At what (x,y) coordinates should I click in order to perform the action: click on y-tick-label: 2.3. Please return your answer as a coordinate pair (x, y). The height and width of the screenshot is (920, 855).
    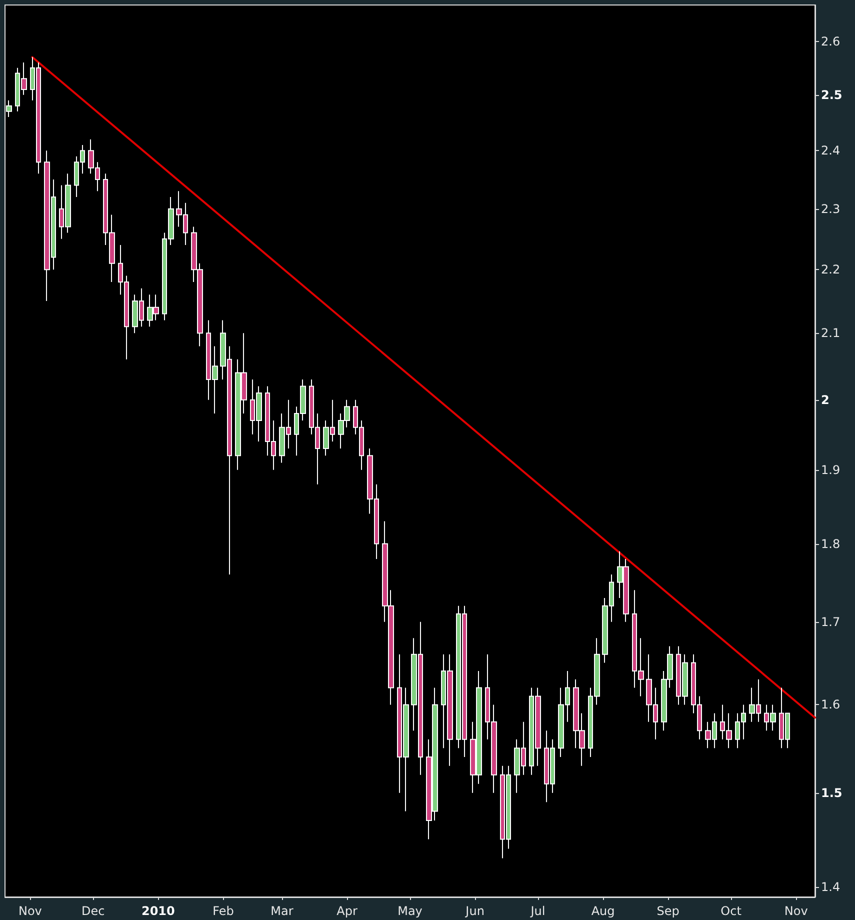
    Looking at the image, I should click on (830, 209).